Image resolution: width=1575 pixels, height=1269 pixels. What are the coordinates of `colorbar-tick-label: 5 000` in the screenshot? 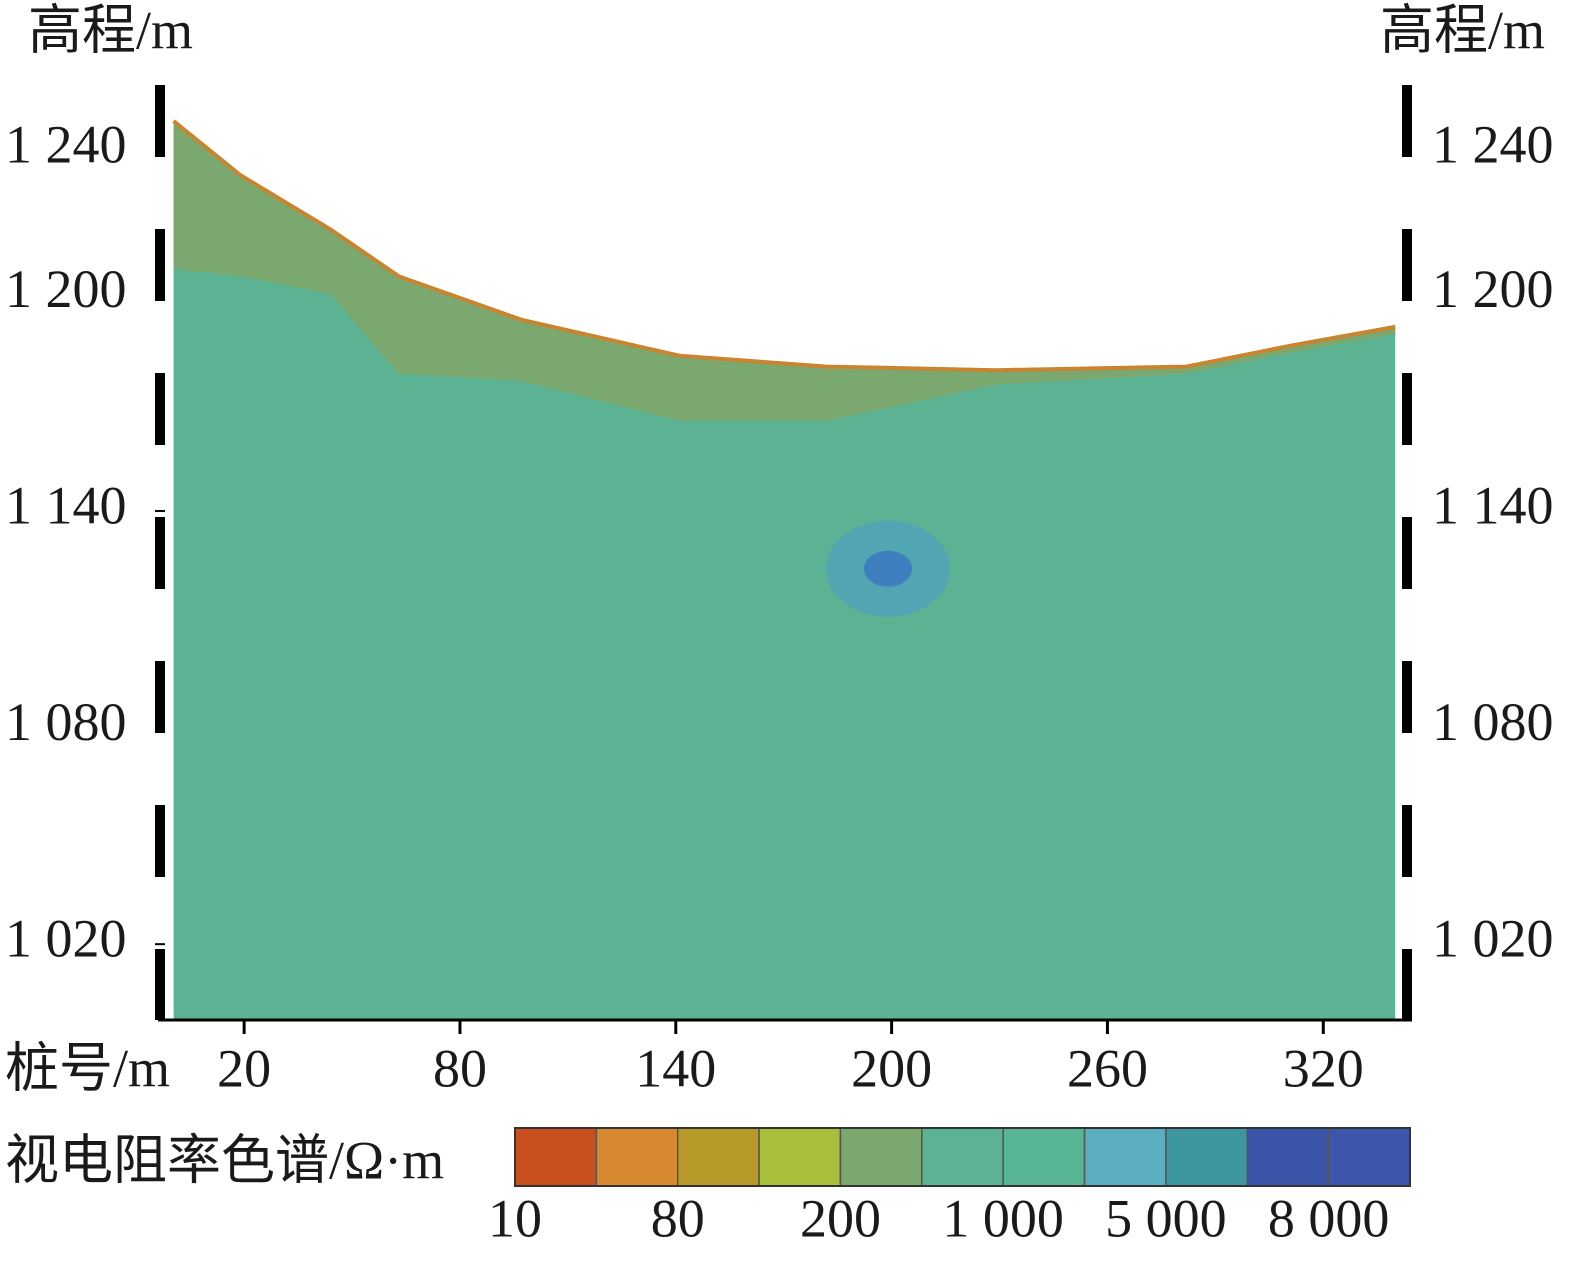 It's located at (1166, 1218).